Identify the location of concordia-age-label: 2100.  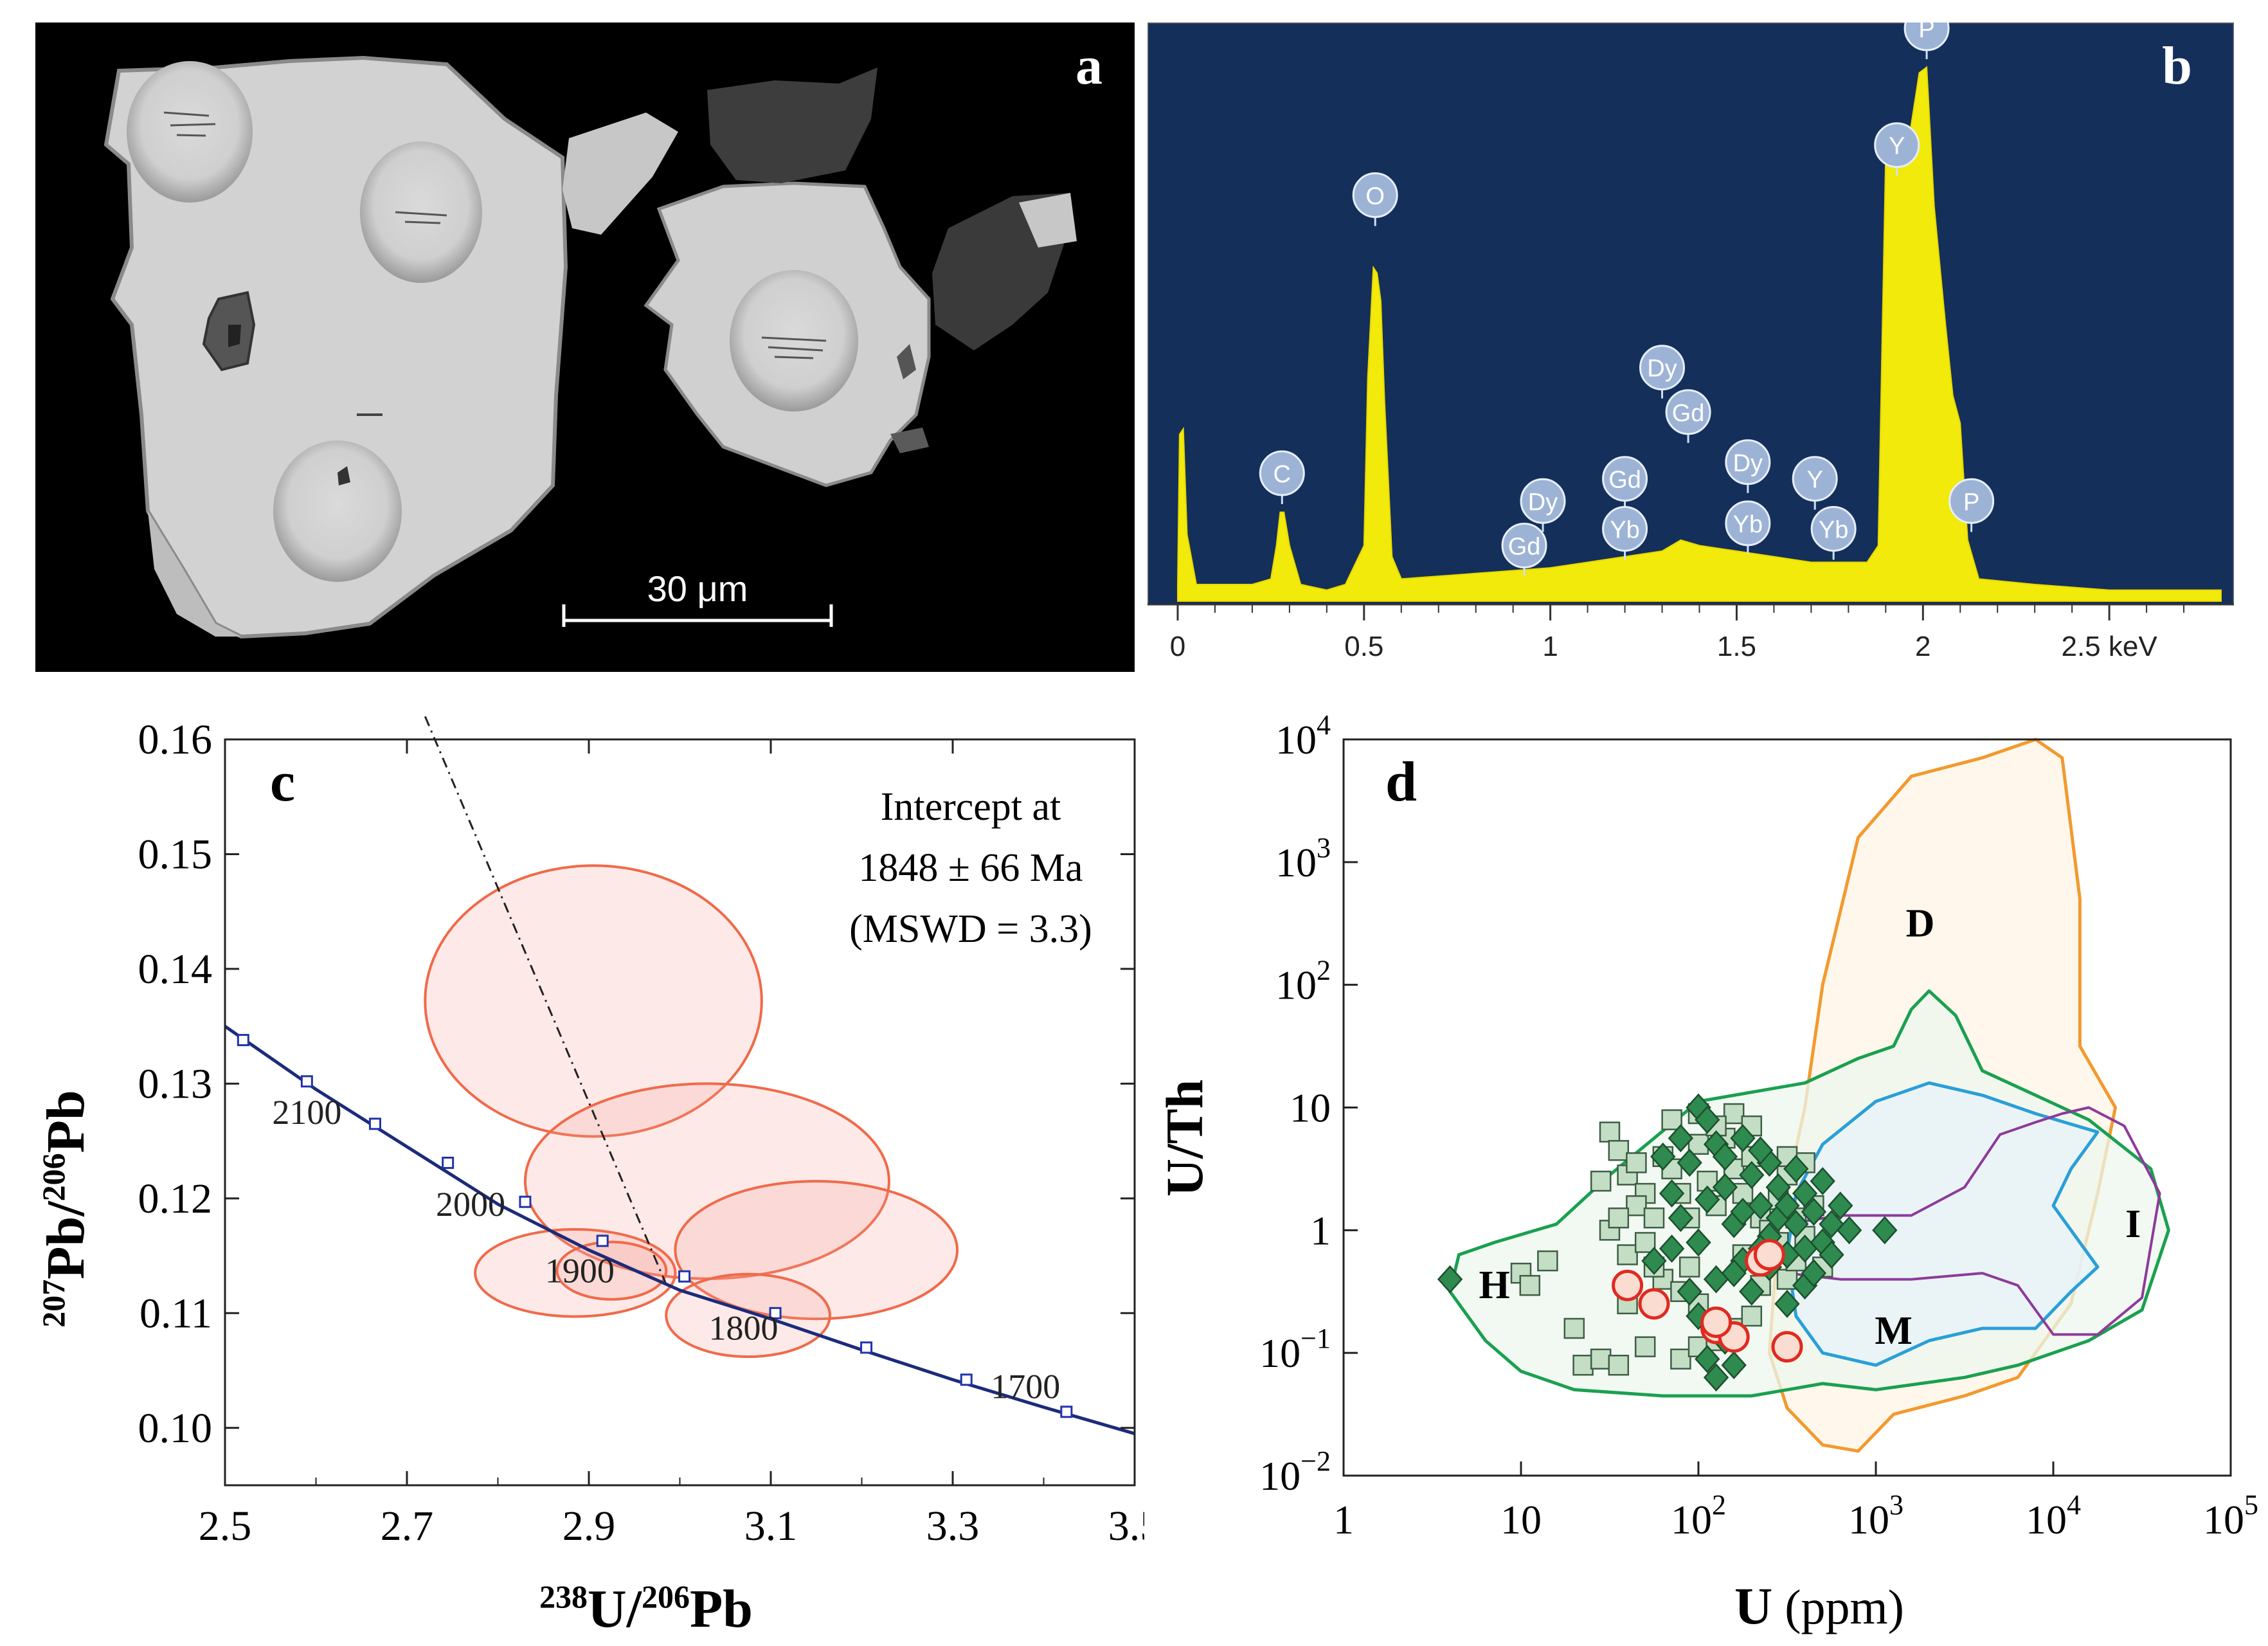
(306, 1112).